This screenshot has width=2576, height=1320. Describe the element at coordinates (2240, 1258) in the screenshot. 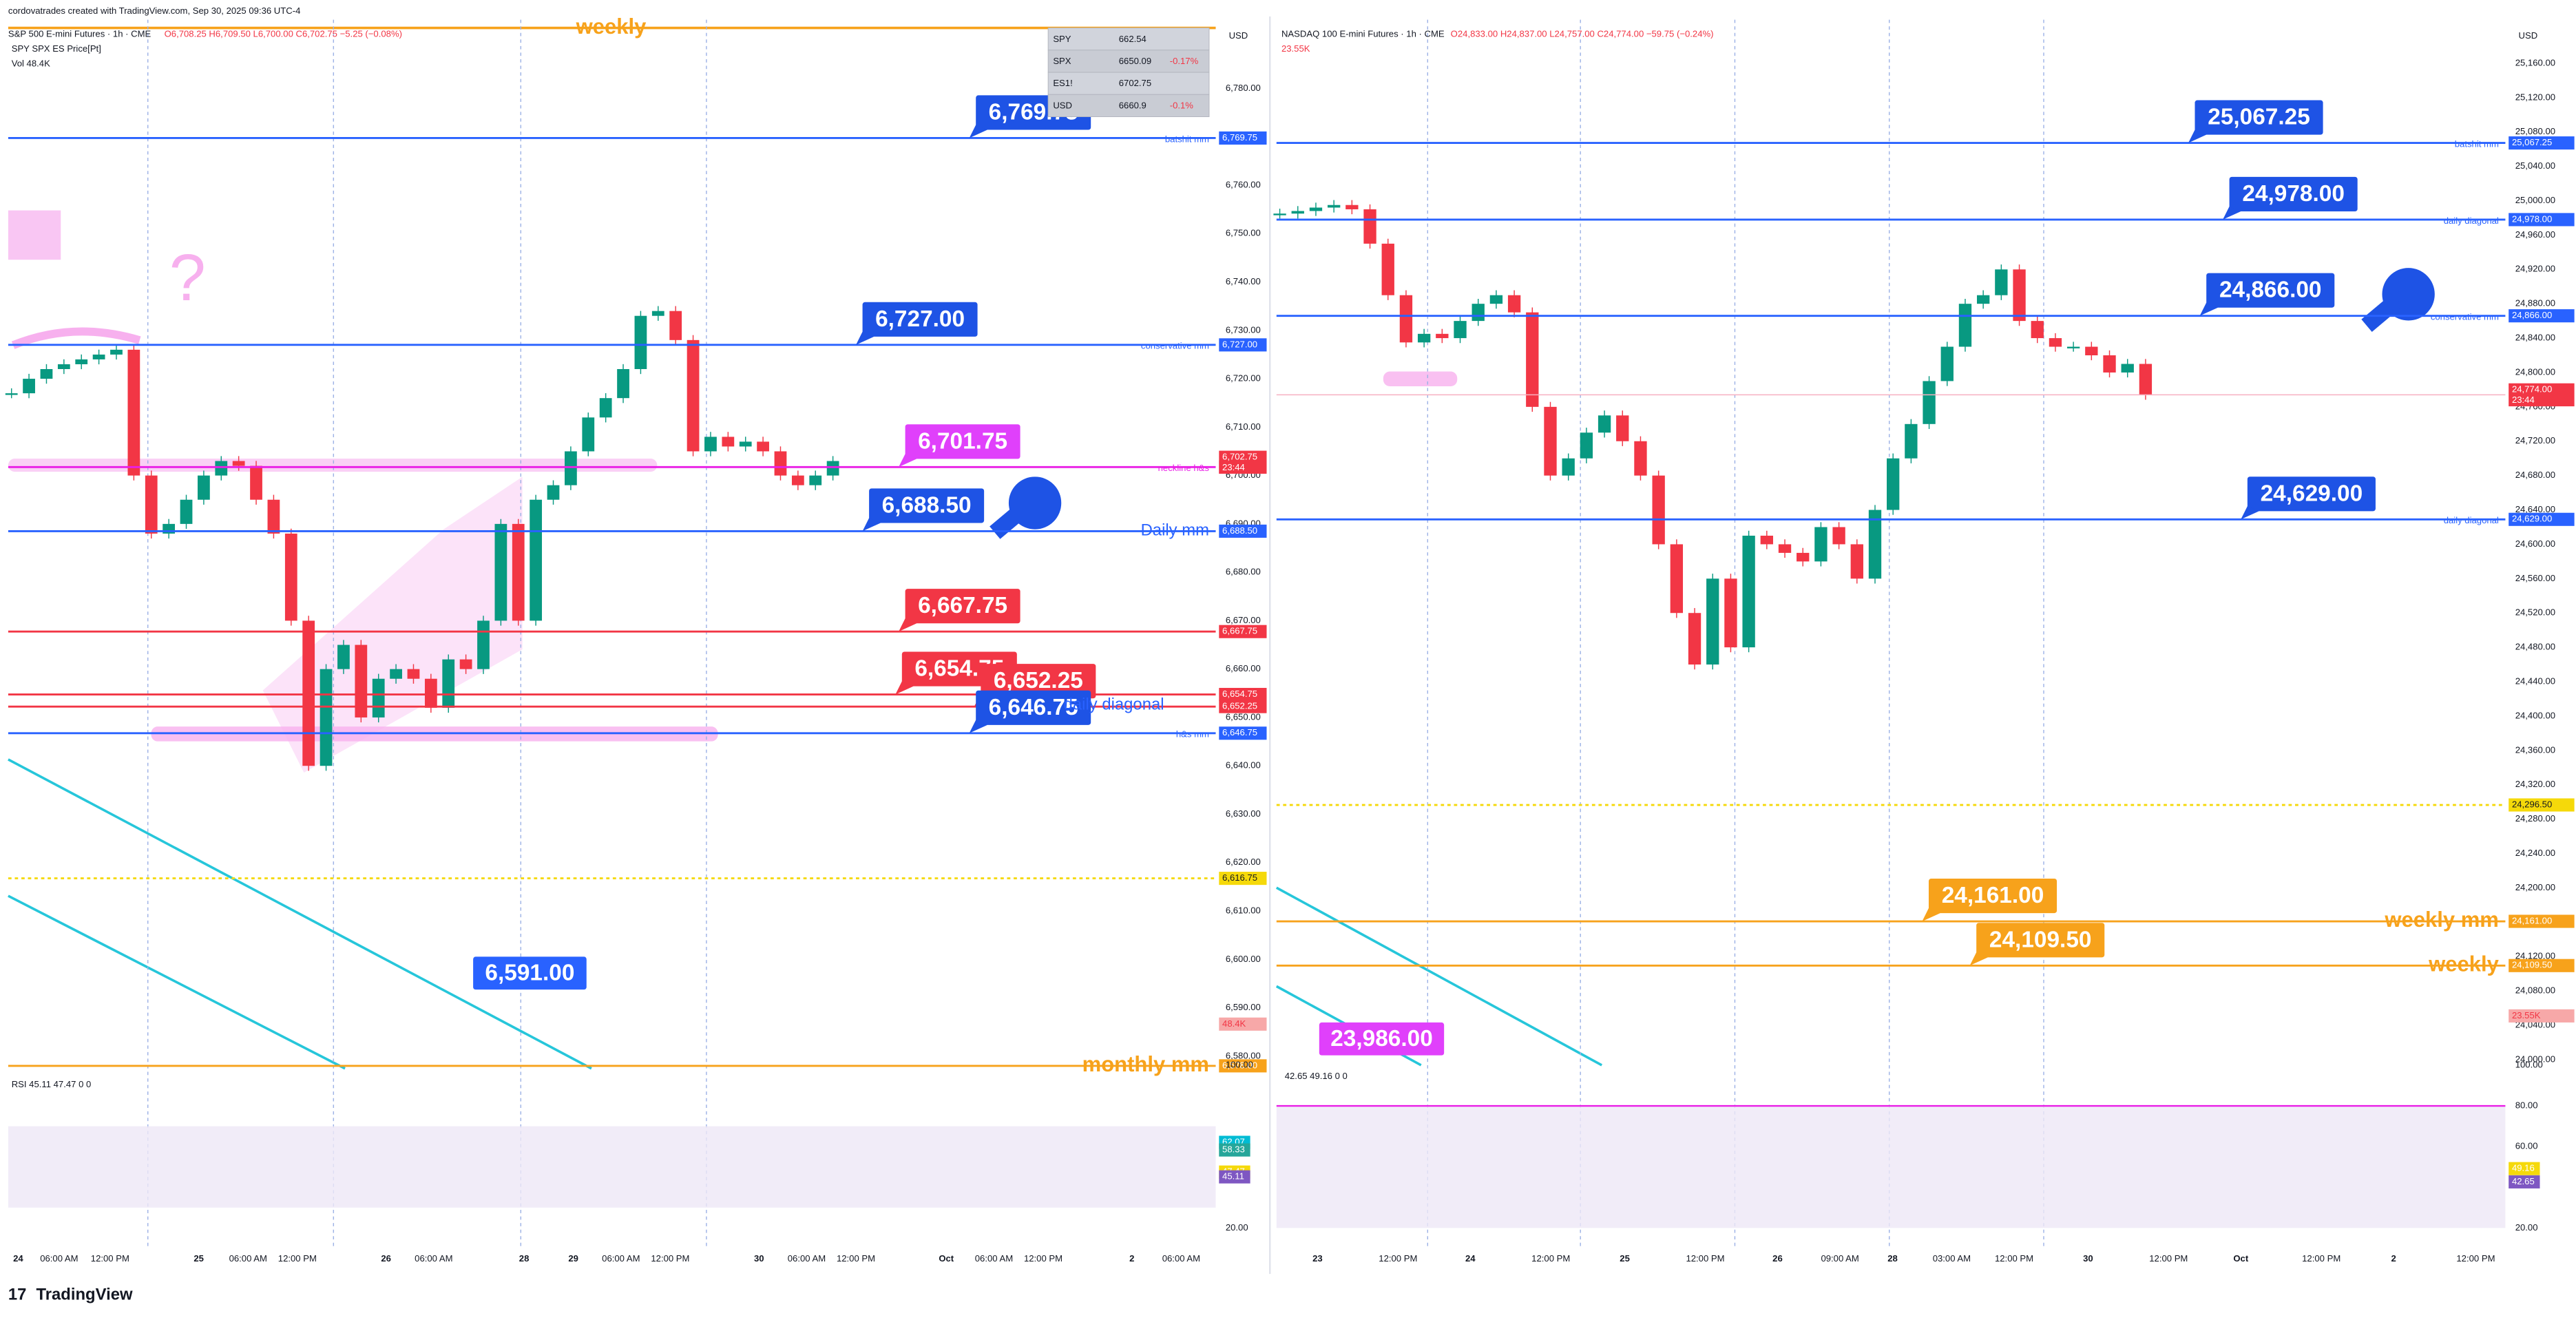

I see `time-label: Oct` at that location.